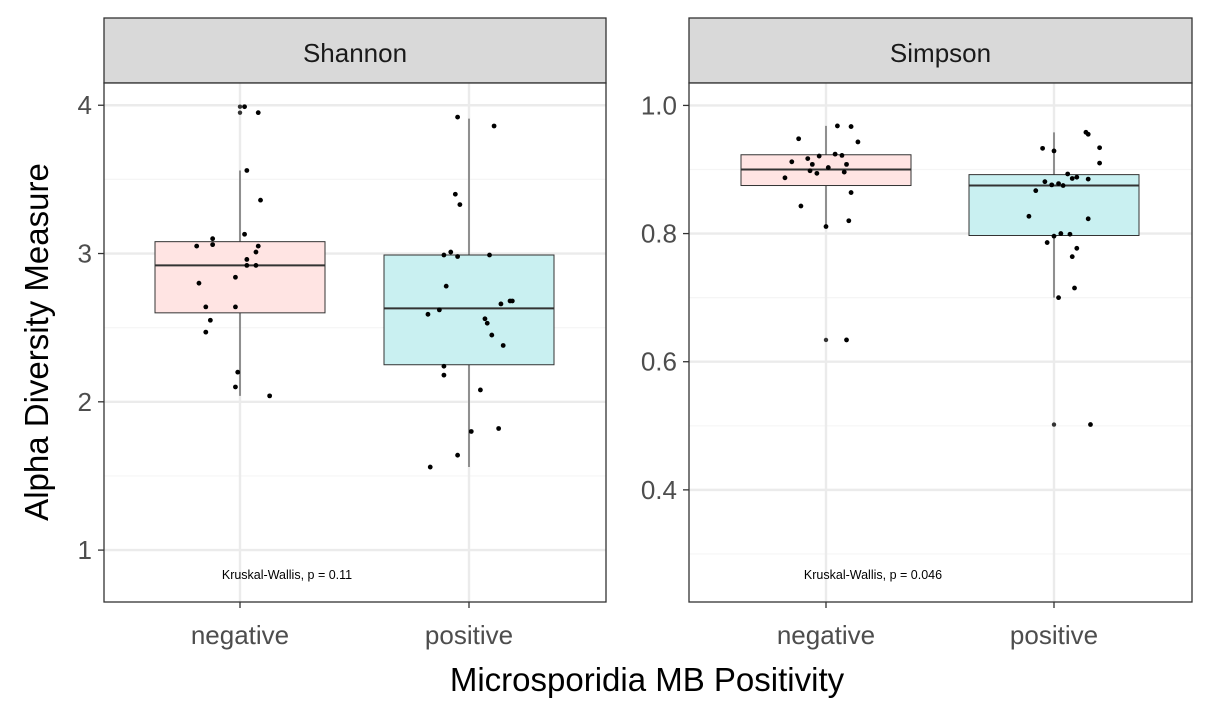  What do you see at coordinates (36, 342) in the screenshot?
I see `y-axis-title: Alpha Diversity Measure` at bounding box center [36, 342].